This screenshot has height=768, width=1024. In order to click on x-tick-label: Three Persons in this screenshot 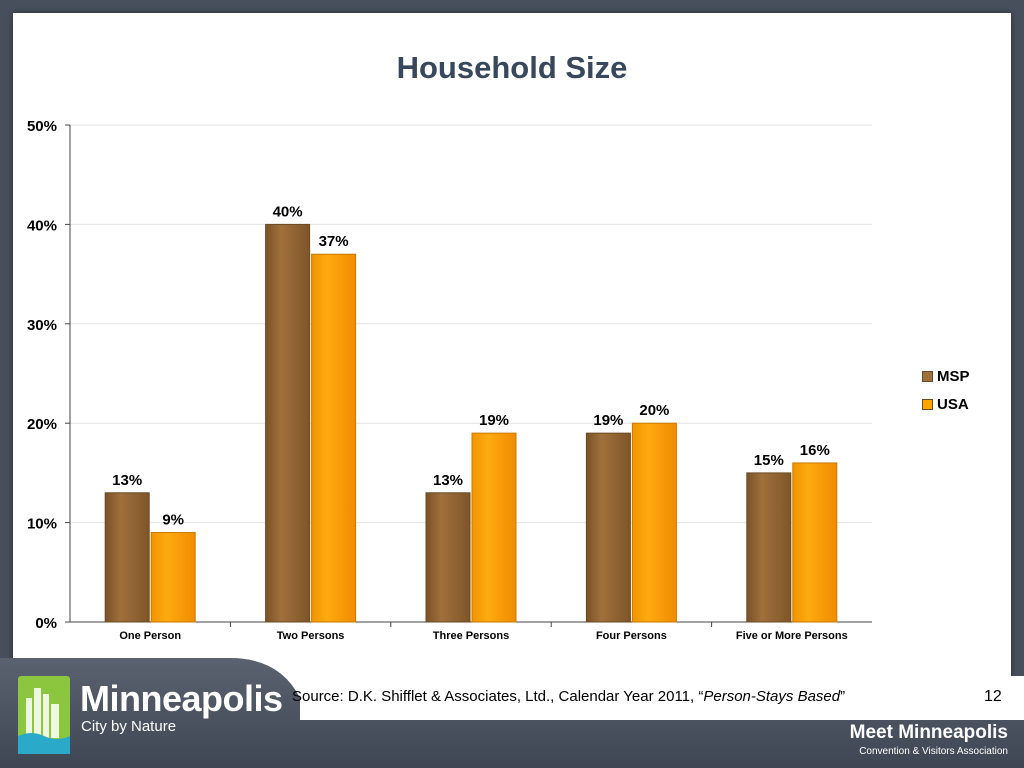, I will do `click(471, 636)`.